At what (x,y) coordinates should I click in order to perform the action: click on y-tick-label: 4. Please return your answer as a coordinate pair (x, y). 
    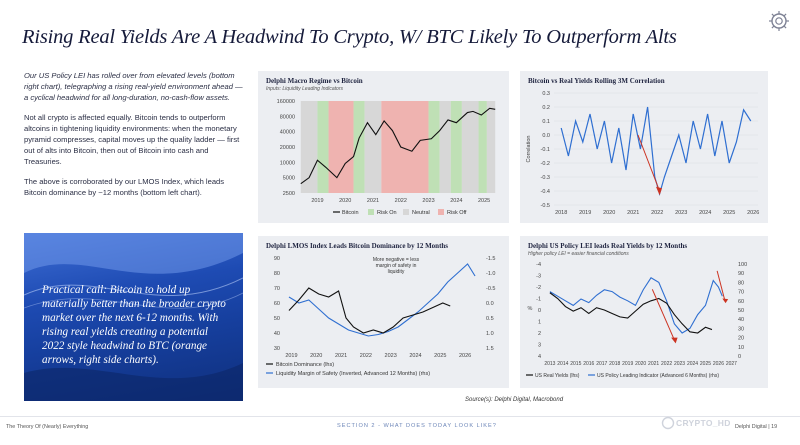
    Looking at the image, I should click on (539, 357).